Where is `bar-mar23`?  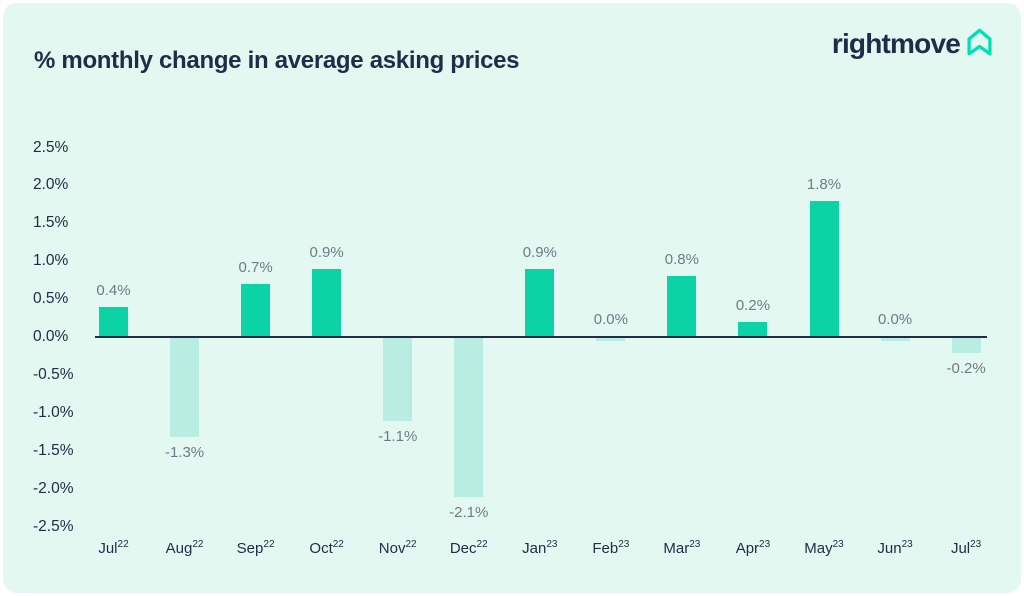
bar-mar23 is located at coordinates (682, 306).